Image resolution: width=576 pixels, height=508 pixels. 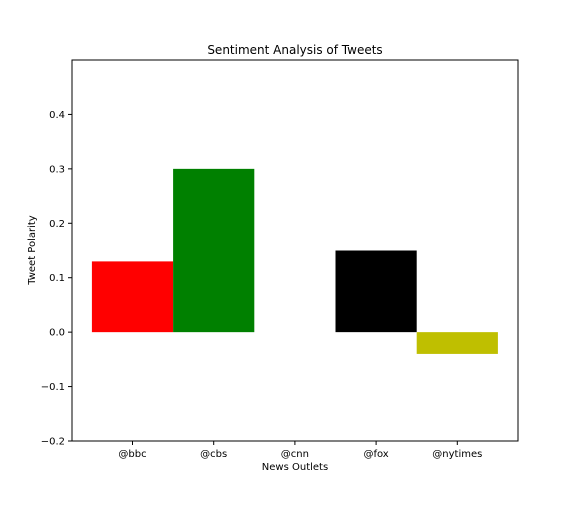 What do you see at coordinates (214, 250) in the screenshot?
I see `bar-cbs` at bounding box center [214, 250].